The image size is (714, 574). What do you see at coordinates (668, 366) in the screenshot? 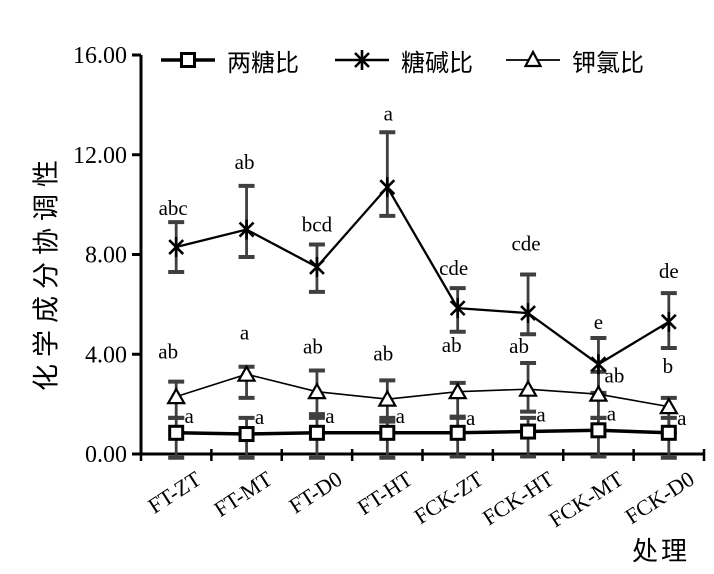
I see `sig-letter: b` at bounding box center [668, 366].